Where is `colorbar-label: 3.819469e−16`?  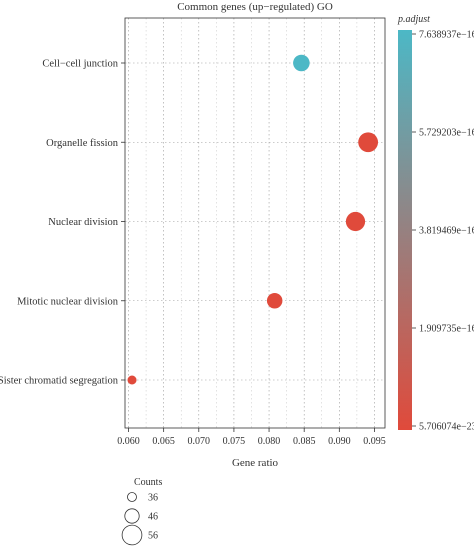 colorbar-label: 3.819469e−16 is located at coordinates (446, 231).